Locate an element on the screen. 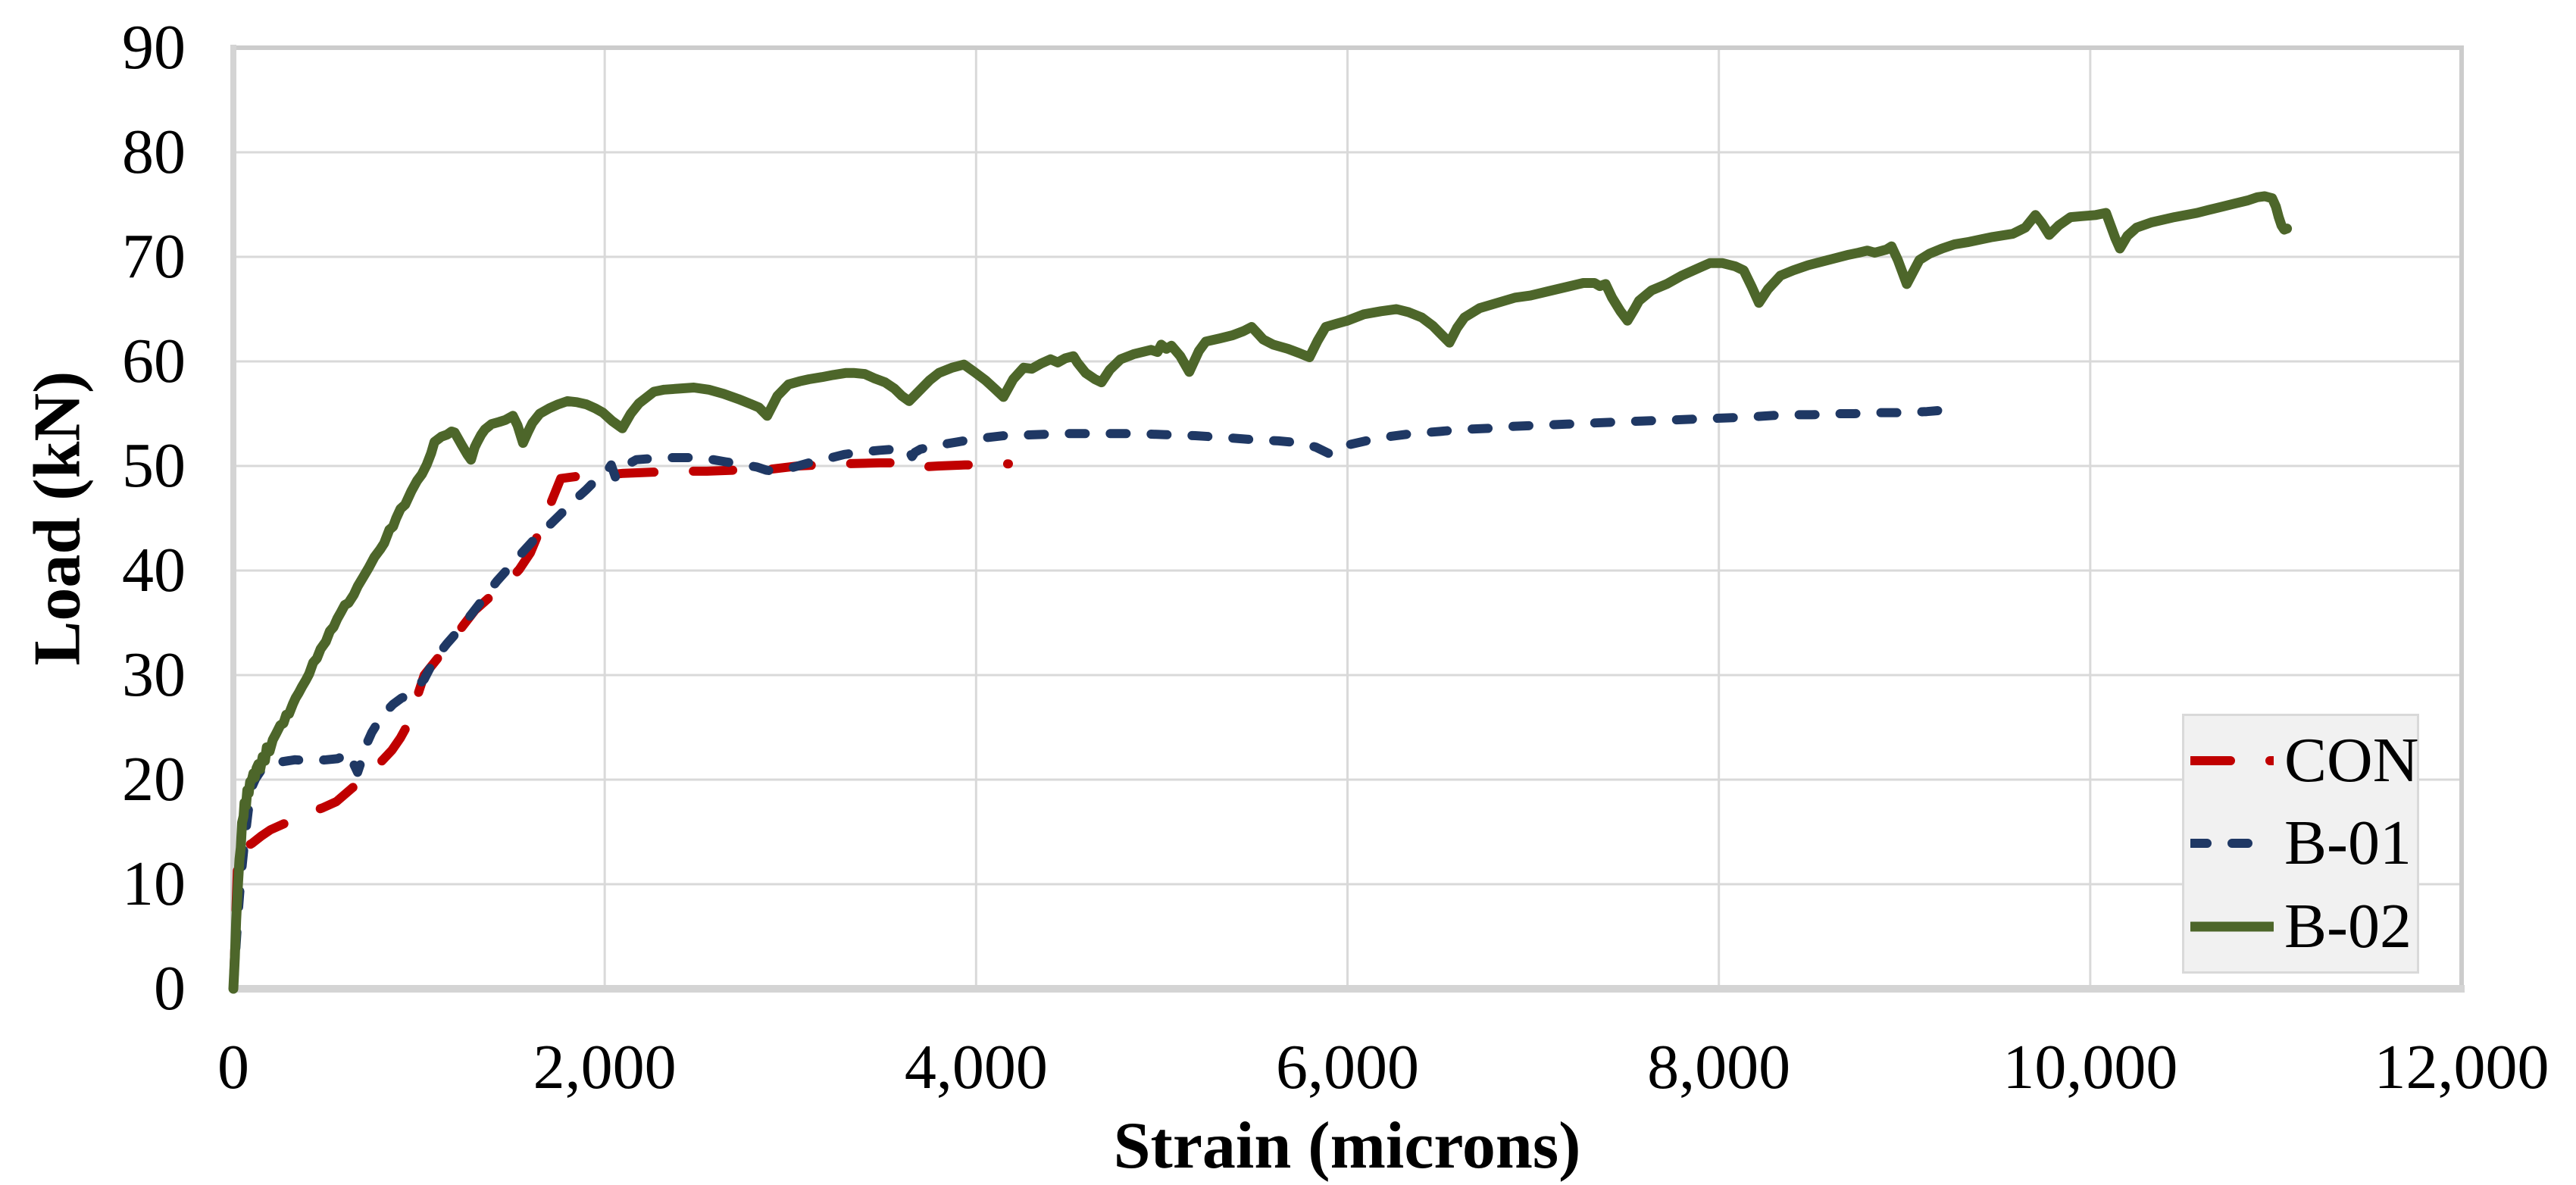  x-axis-title: Strain (microns) is located at coordinates (1347, 1146).